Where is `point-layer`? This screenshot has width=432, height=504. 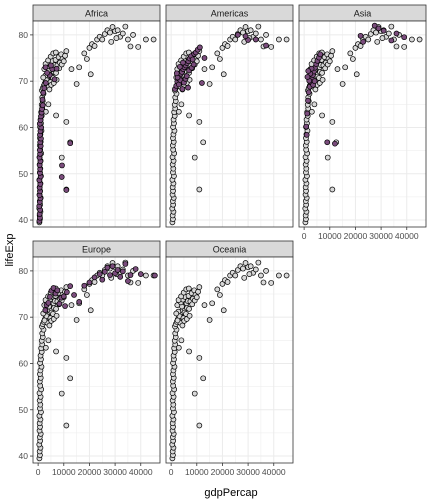 point-layer is located at coordinates (97, 360).